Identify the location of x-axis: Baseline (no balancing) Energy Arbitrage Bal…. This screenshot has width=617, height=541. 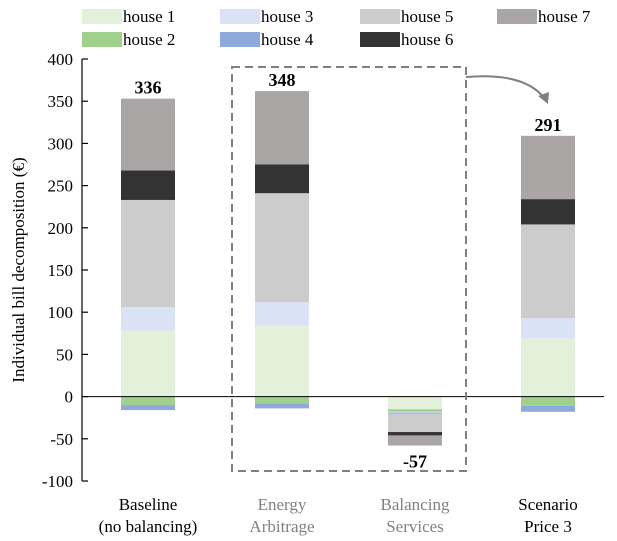
(338, 515).